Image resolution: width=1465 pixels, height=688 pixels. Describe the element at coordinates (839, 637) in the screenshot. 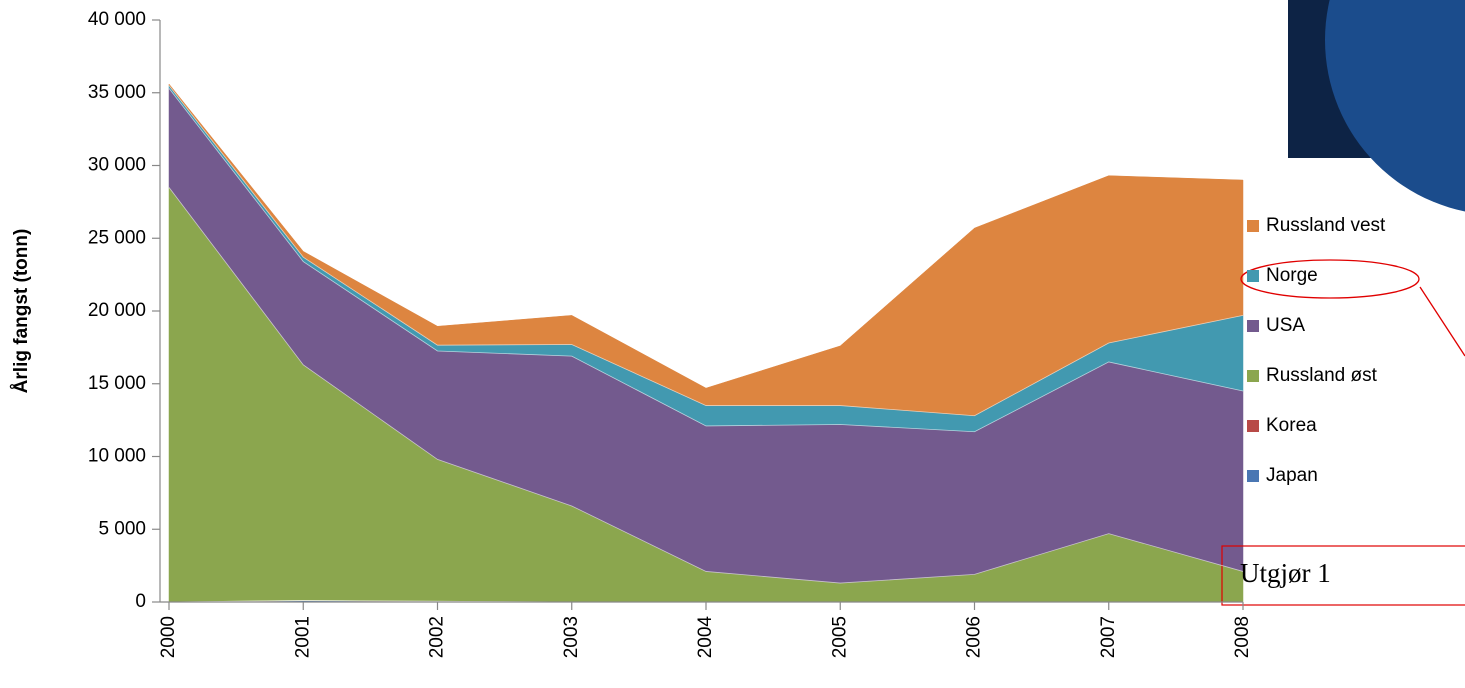

I see `x-tick-label: 2005` at that location.